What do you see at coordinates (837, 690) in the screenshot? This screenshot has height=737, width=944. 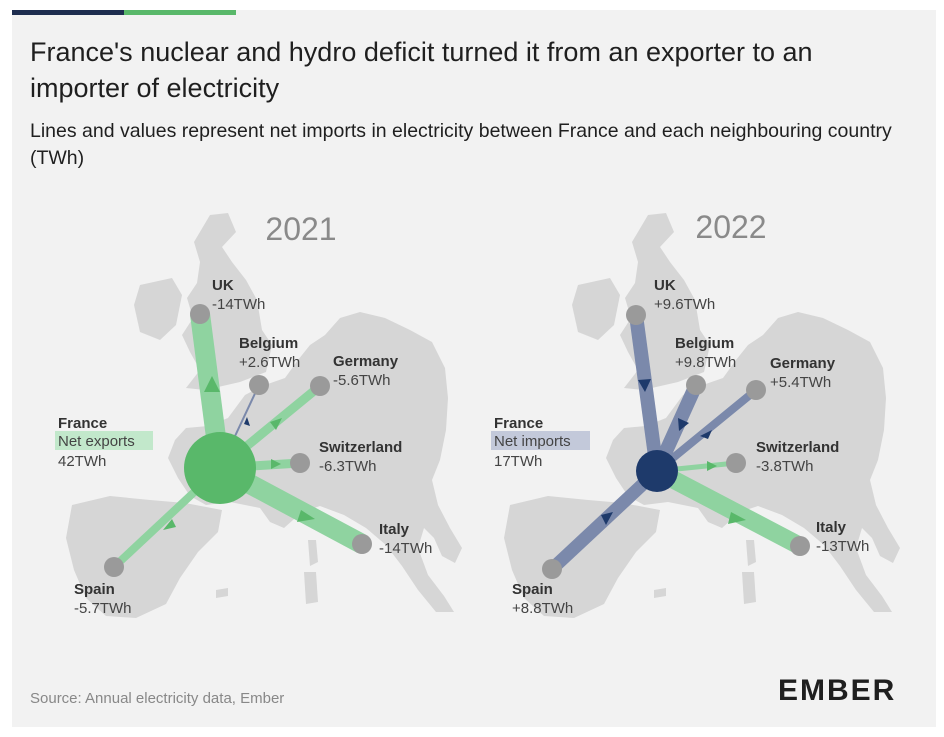 I see `ember-logo: EMBER` at bounding box center [837, 690].